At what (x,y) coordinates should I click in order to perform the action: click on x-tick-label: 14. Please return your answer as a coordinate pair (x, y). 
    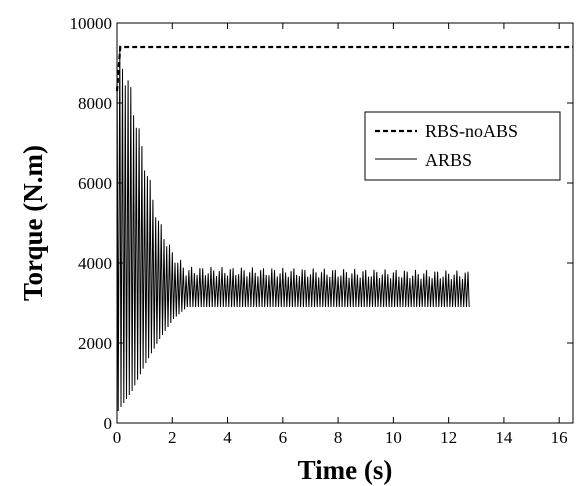
    Looking at the image, I should click on (504, 437).